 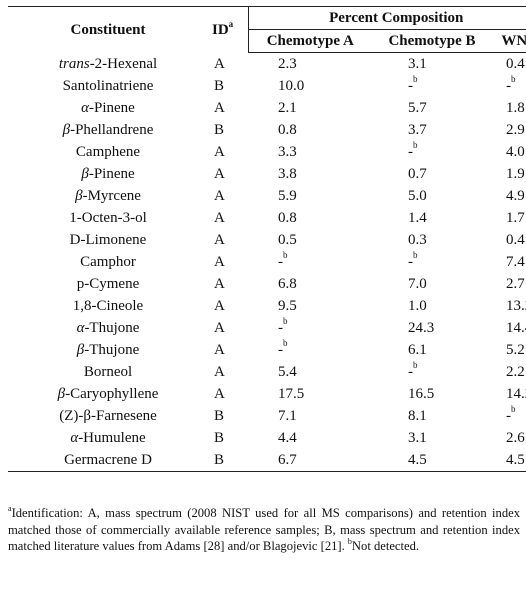 I want to click on table-row: Borneol A 5.4 -b 2.2, so click(x=267, y=372).